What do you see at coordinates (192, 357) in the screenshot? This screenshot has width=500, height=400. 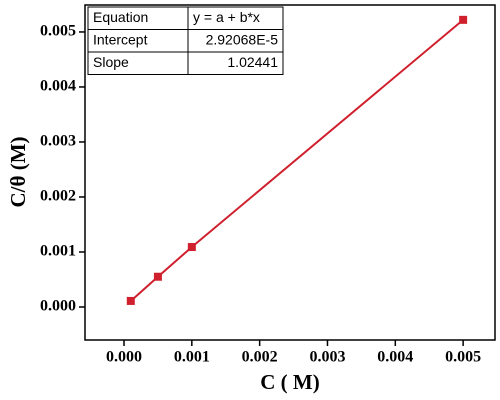 I see `x-tick-label: 0.001` at bounding box center [192, 357].